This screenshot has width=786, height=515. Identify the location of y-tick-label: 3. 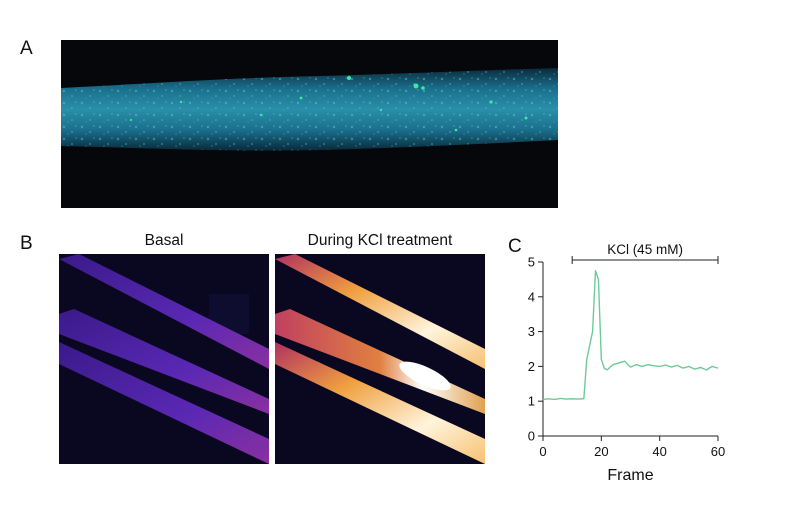
(531, 331).